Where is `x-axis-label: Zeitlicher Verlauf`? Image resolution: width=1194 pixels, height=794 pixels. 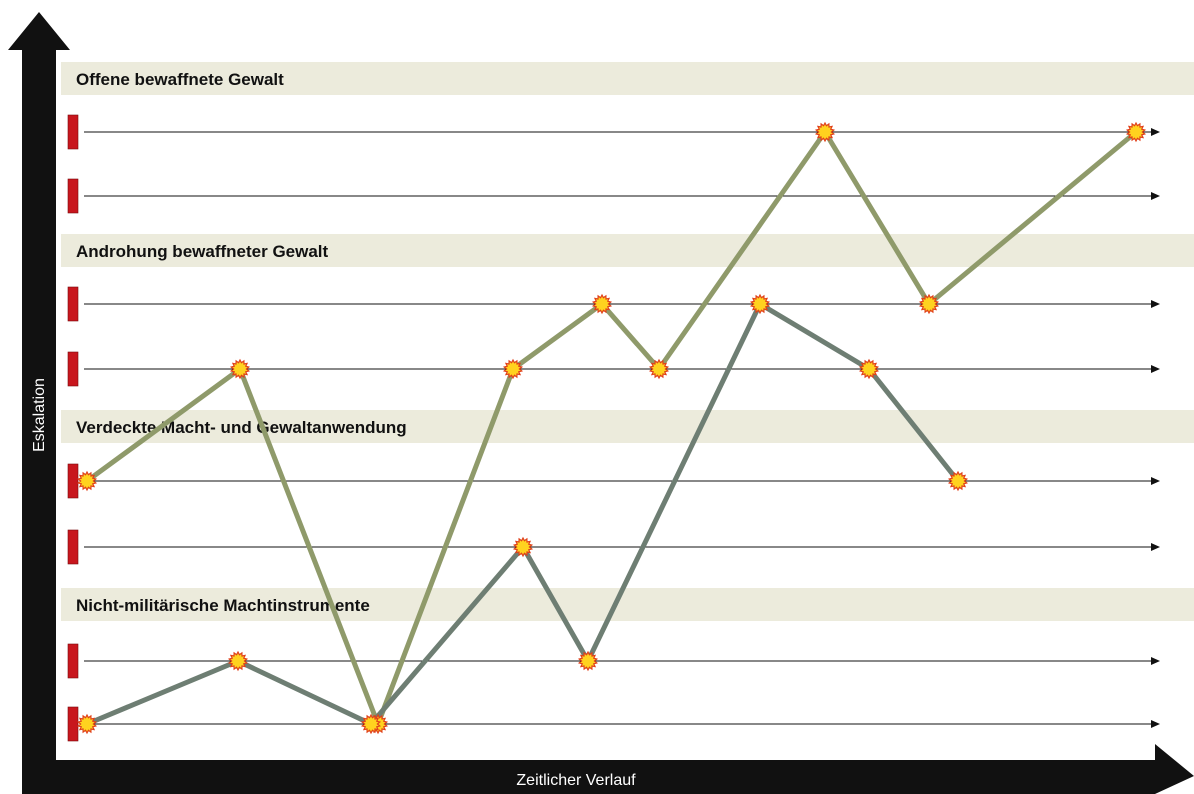
x-axis-label: Zeitlicher Verlauf is located at coordinates (576, 780).